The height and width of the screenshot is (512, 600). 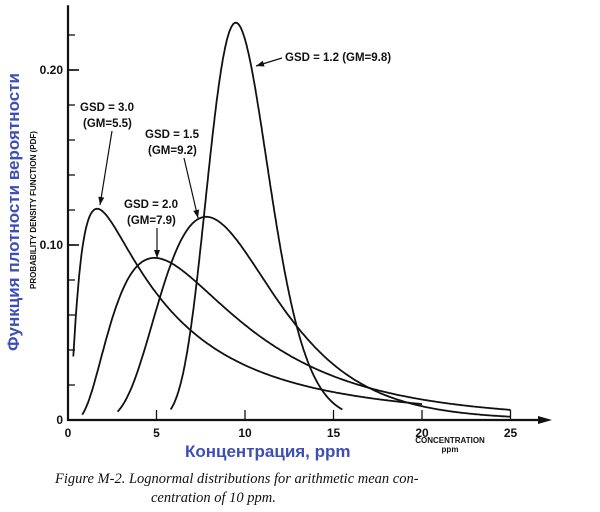 What do you see at coordinates (450, 440) in the screenshot?
I see `x-axis-label: CONCENTRATION` at bounding box center [450, 440].